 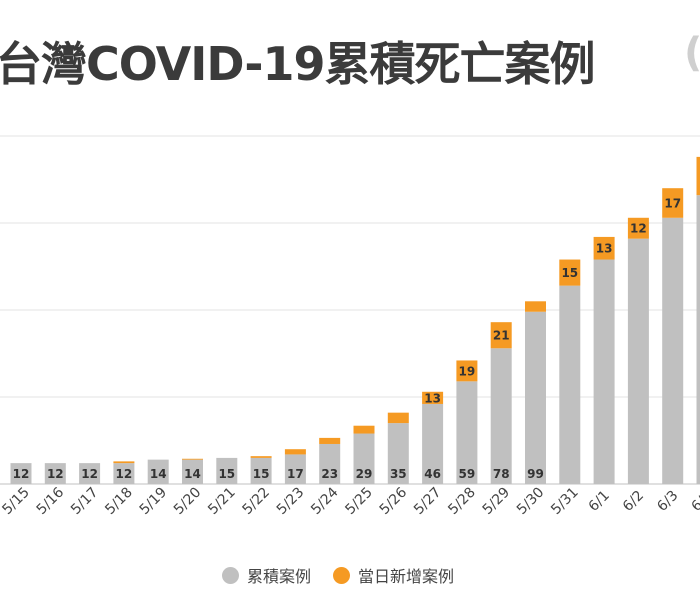 I want to click on x-tick-label: 5/29, so click(x=497, y=501).